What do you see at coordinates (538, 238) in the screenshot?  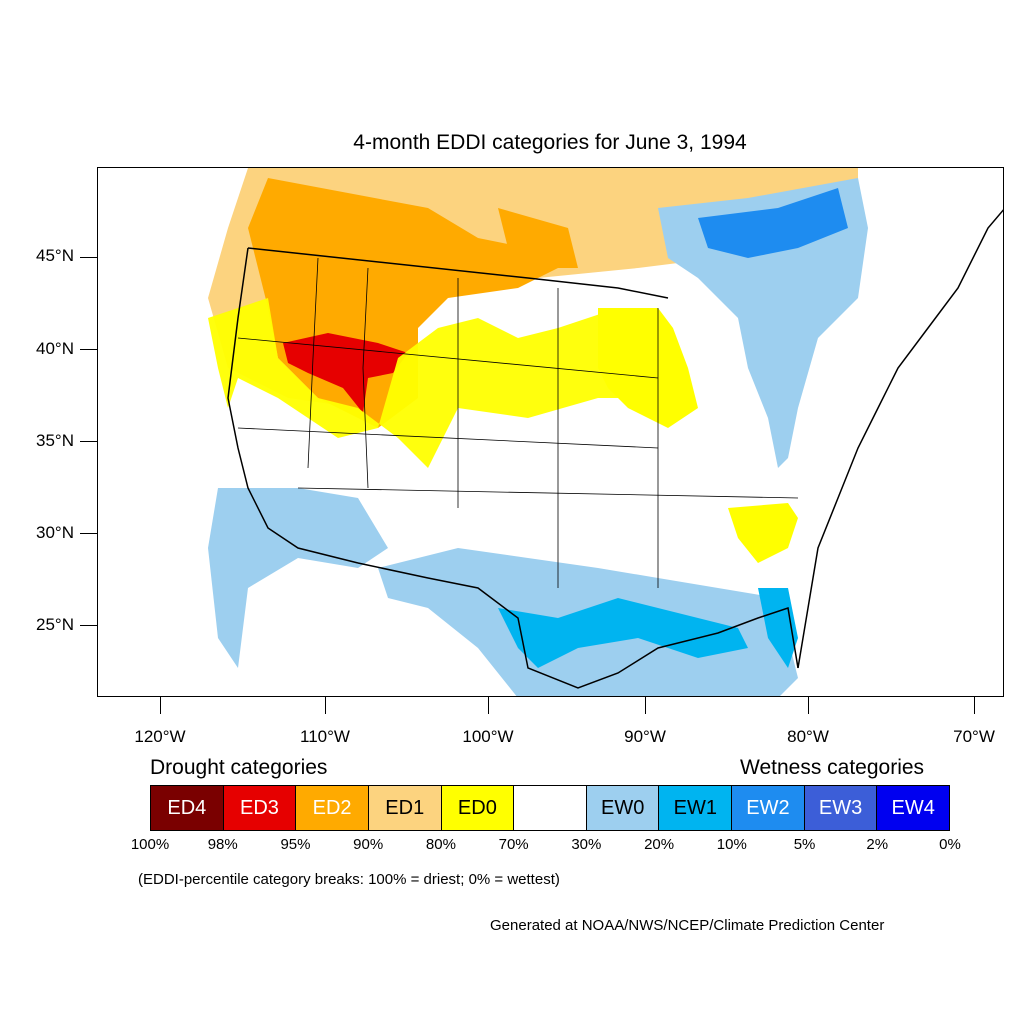 I see `drought-region-ed2-north` at bounding box center [538, 238].